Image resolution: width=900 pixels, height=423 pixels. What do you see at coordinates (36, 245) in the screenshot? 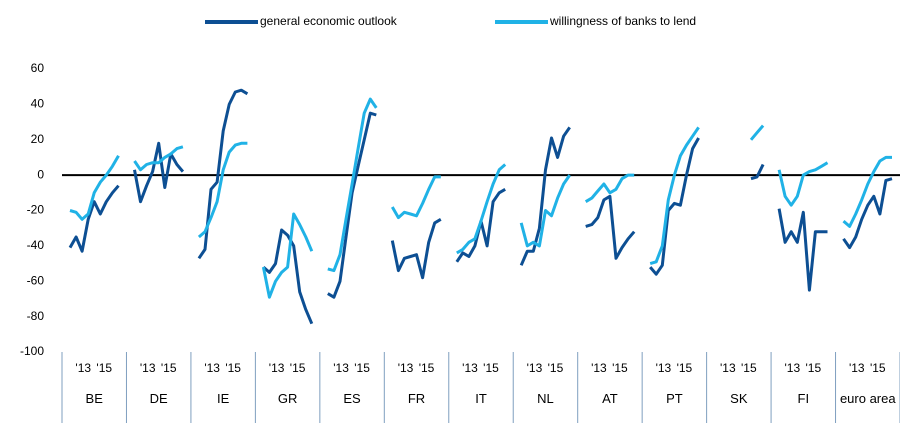
I see `y-tick-label: -40` at bounding box center [36, 245].